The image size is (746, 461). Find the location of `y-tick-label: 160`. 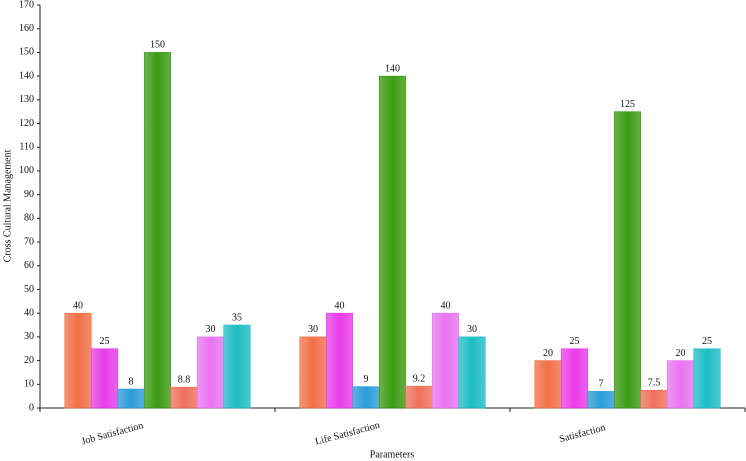

y-tick-label: 160 is located at coordinates (26, 28).